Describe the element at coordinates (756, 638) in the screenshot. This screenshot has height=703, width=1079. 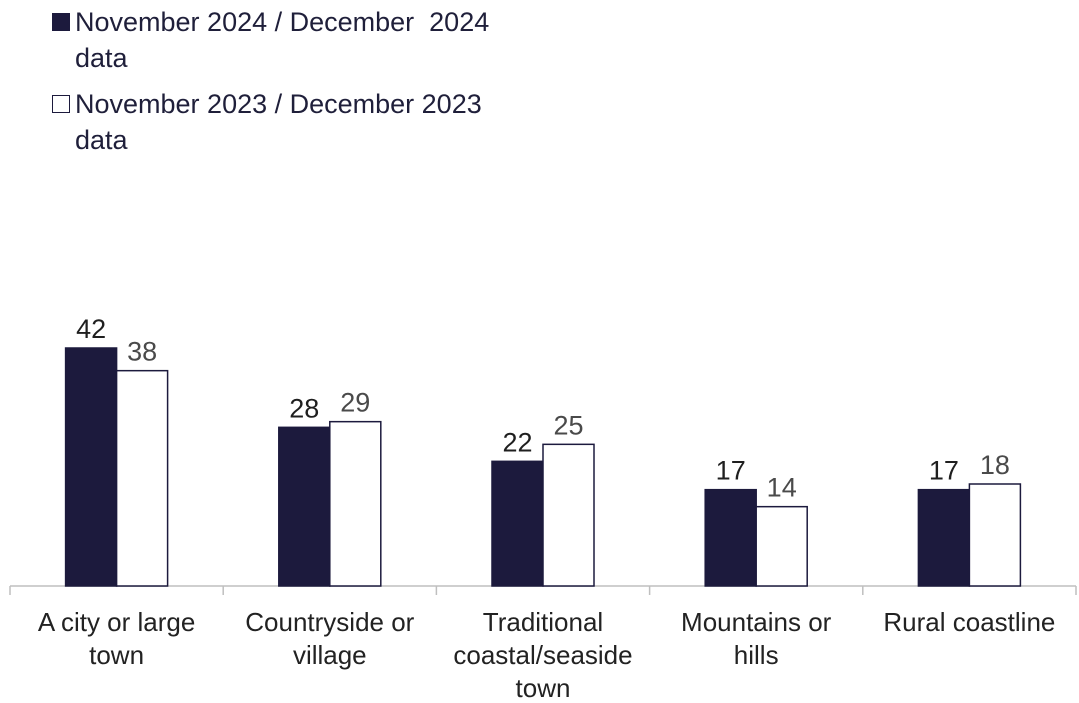
I see `x-tick-label-3: Mountains or hills` at that location.